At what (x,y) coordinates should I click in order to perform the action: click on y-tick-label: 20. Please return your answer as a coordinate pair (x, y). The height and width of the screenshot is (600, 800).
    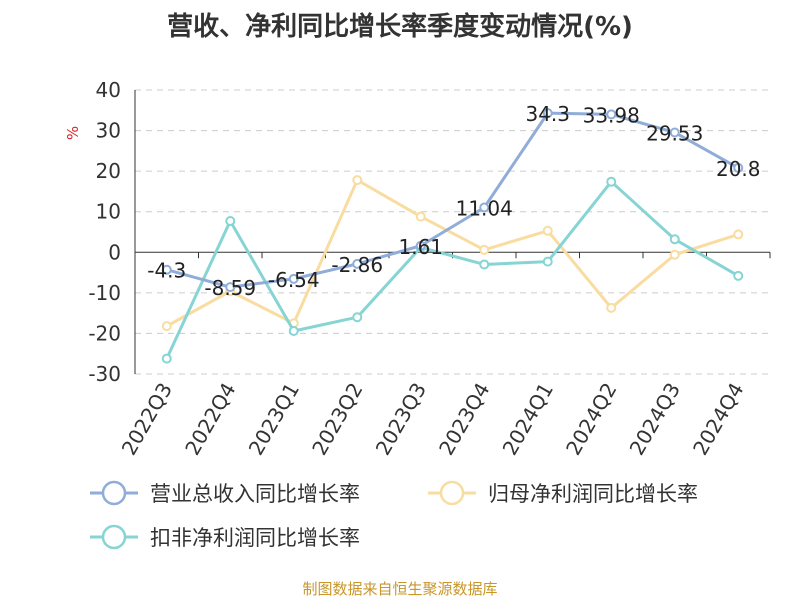
    Looking at the image, I should click on (108, 171).